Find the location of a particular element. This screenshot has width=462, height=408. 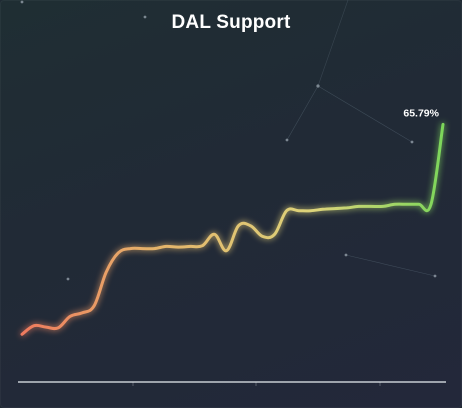

label-layer: 65.79% is located at coordinates (421, 113).